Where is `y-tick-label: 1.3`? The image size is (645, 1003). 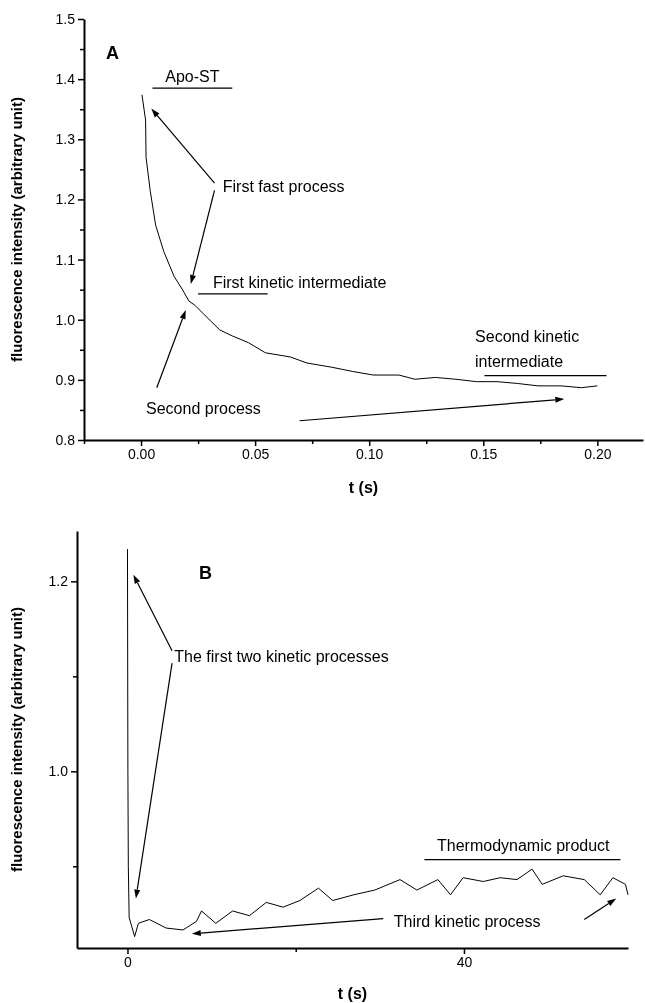
y-tick-label: 1.3 is located at coordinates (65, 139).